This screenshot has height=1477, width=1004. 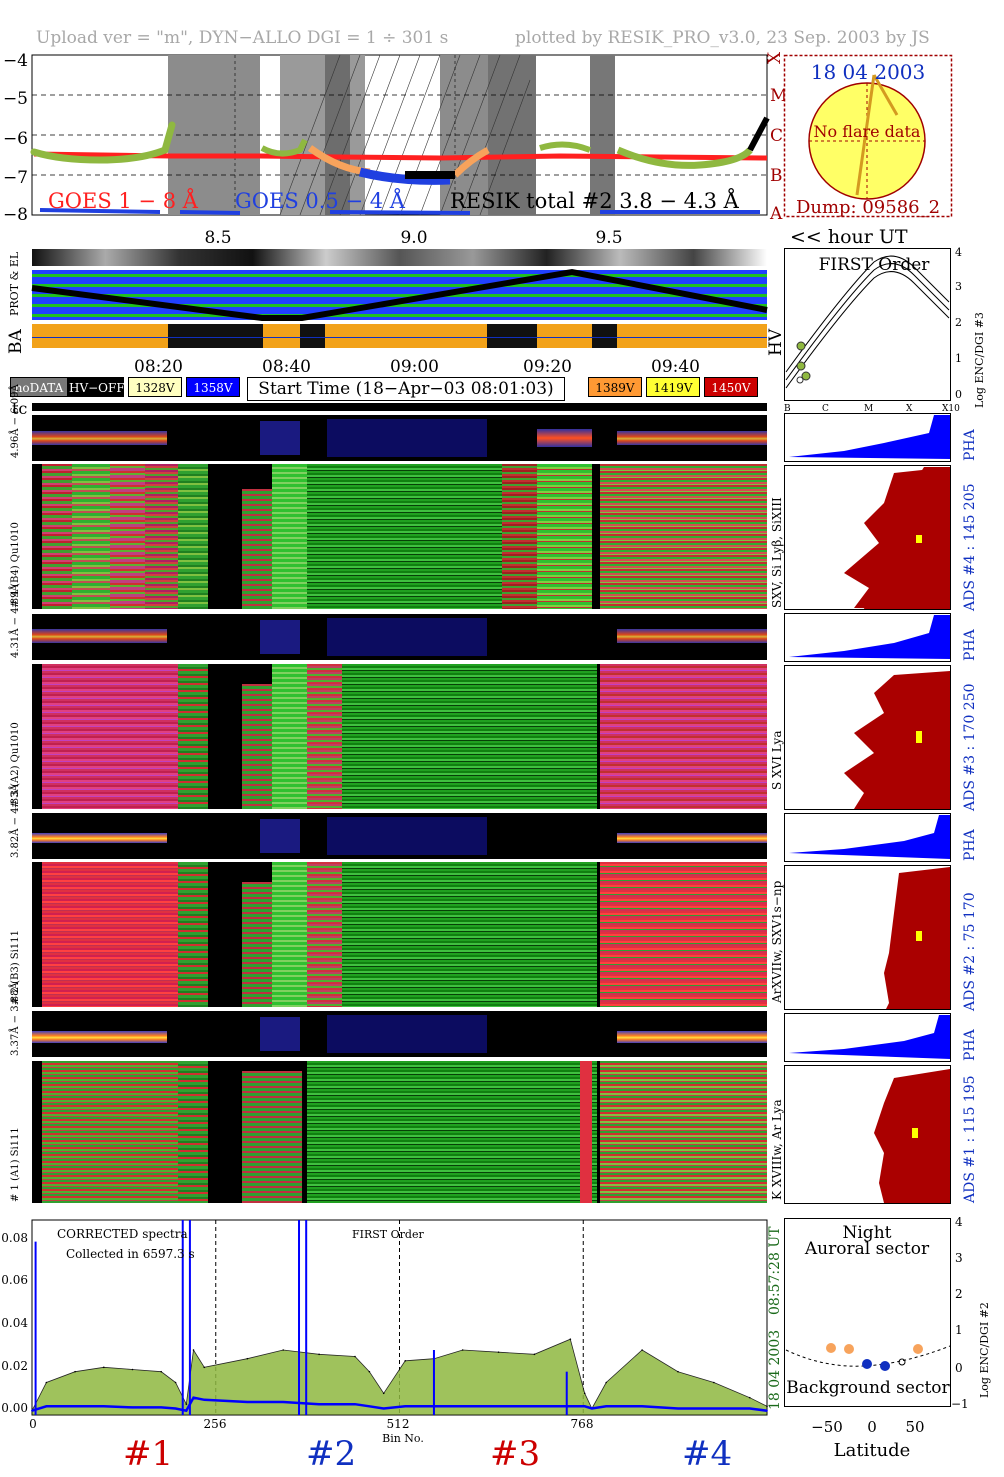 I want to click on label-ba: BA, so click(x=16, y=341).